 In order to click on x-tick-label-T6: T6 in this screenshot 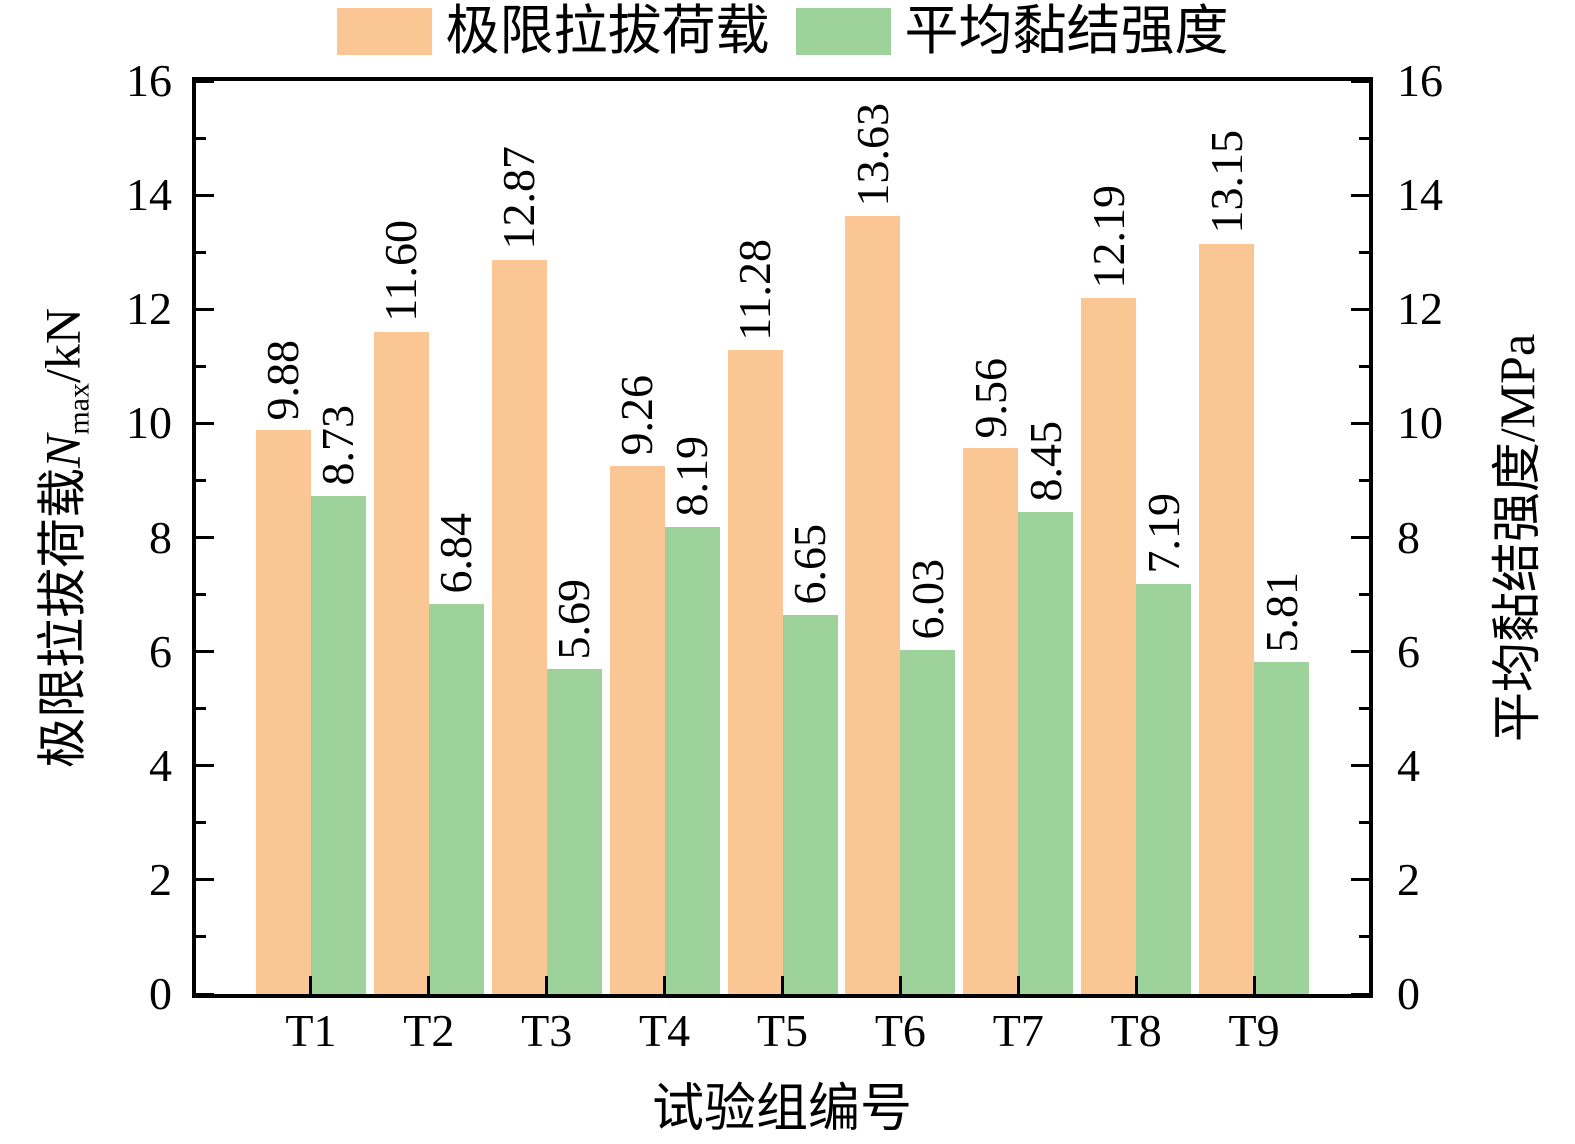, I will do `click(900, 1030)`.